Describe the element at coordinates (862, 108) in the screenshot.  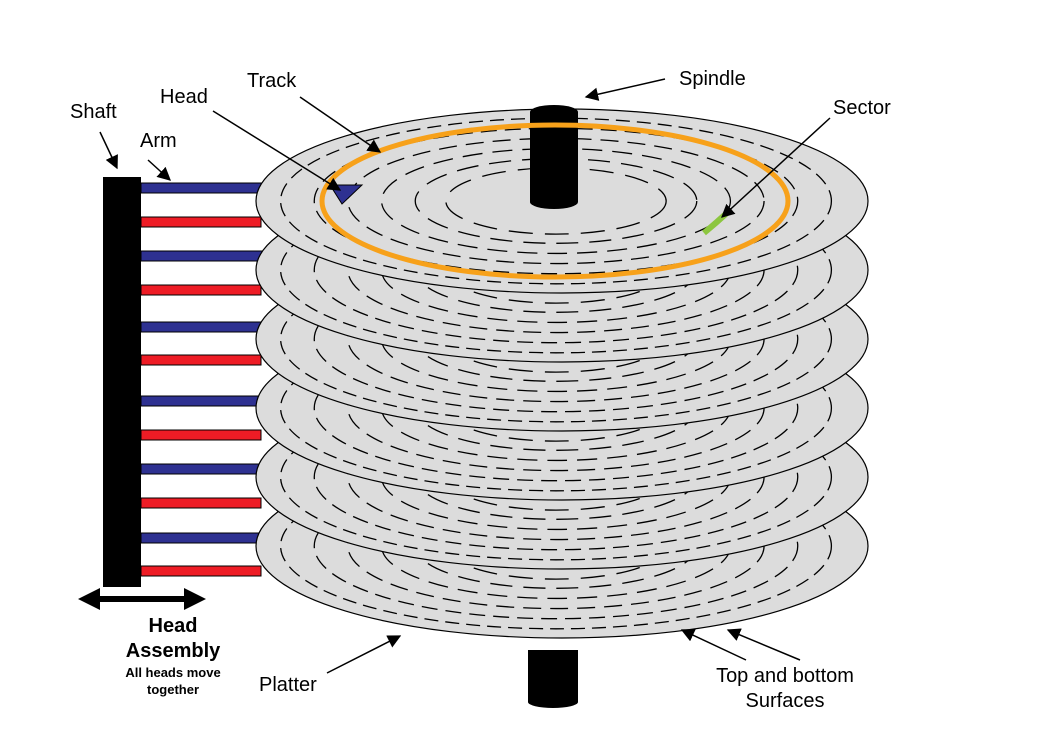
I see `sector-label: Sector` at that location.